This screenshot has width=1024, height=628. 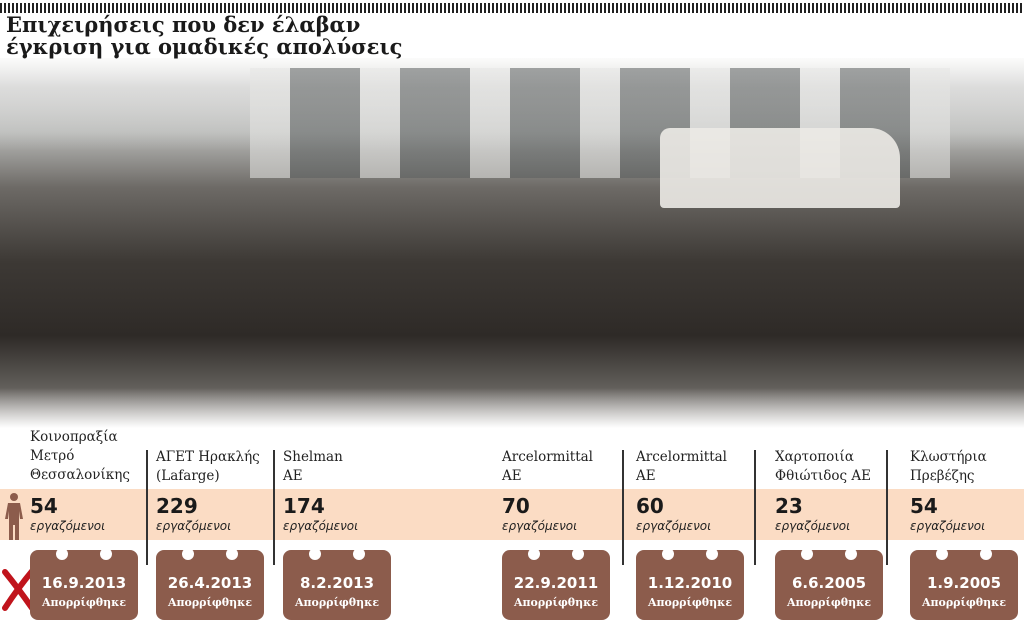 What do you see at coordinates (313, 457) in the screenshot?
I see `company-name-line: Shelman` at bounding box center [313, 457].